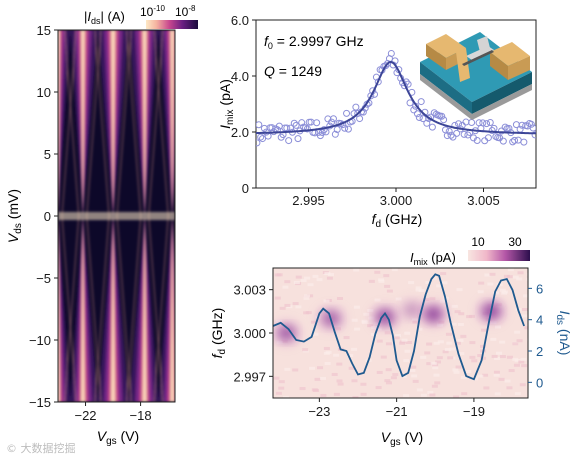 The height and width of the screenshot is (465, 579). Describe the element at coordinates (43, 216) in the screenshot. I see `left-yaxis-ticks: 15 10 5 0 −5 −10 −15` at that location.